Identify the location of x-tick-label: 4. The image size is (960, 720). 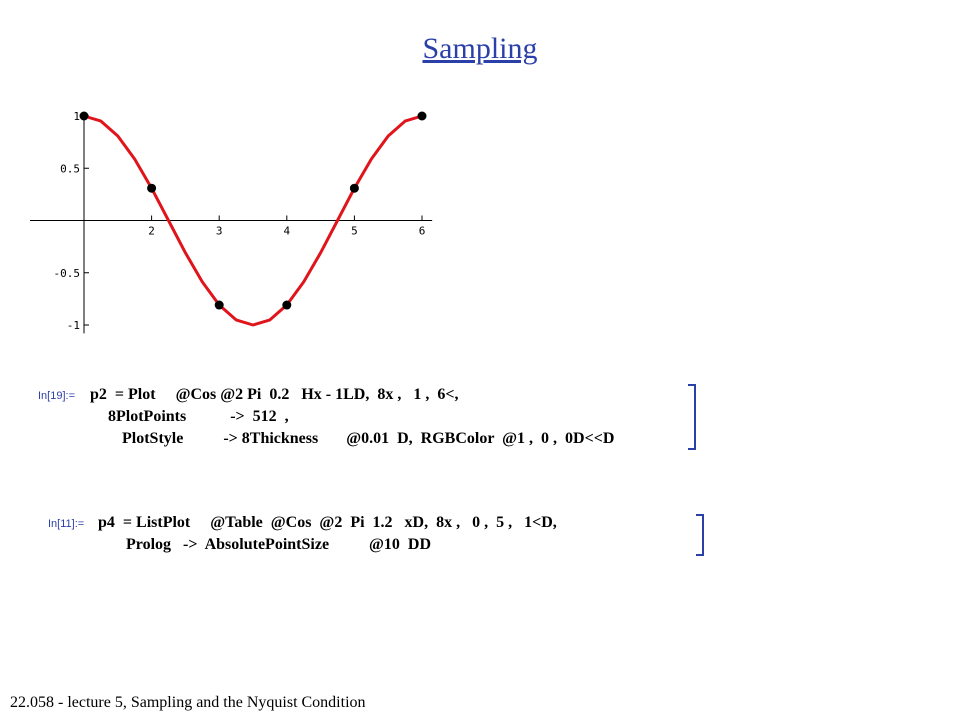
(286, 231).